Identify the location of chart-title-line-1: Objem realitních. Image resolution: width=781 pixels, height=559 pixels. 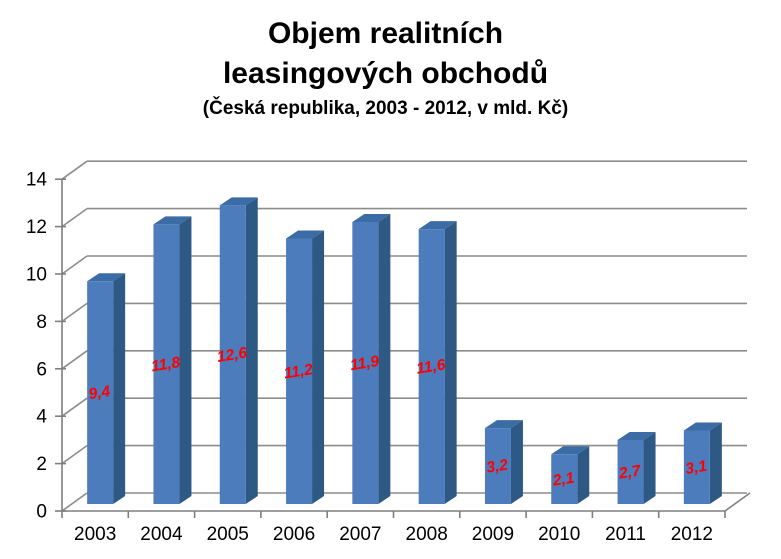
(385, 33).